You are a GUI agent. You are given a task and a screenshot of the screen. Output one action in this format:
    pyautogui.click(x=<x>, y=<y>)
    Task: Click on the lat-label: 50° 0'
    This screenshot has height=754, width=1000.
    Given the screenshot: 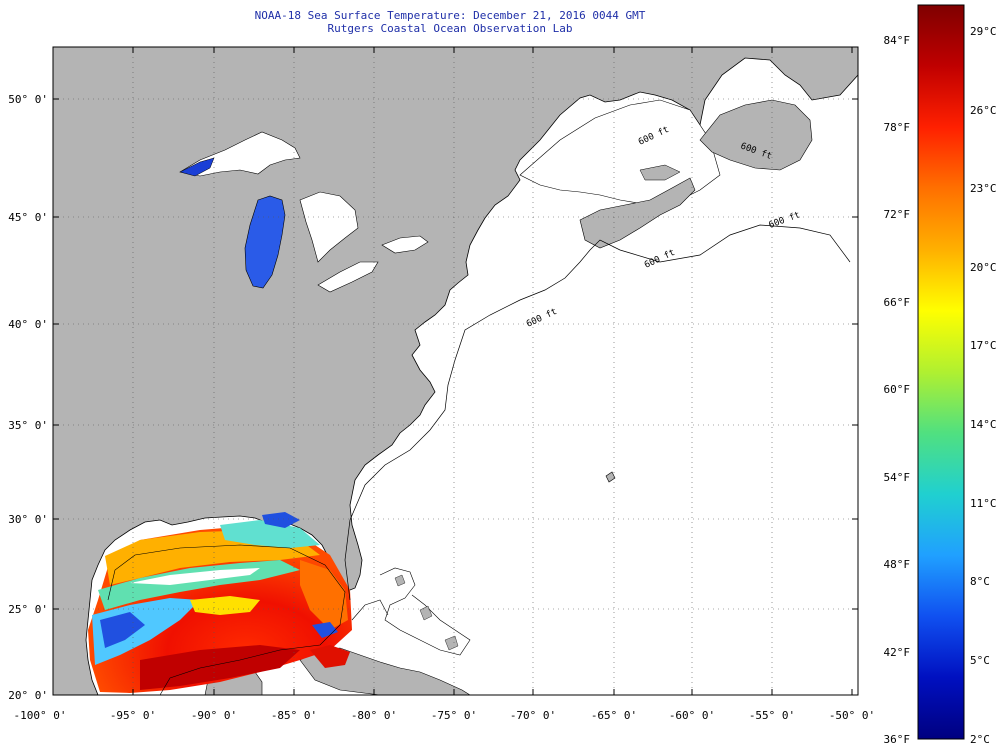 What is the action you would take?
    pyautogui.click(x=28, y=99)
    